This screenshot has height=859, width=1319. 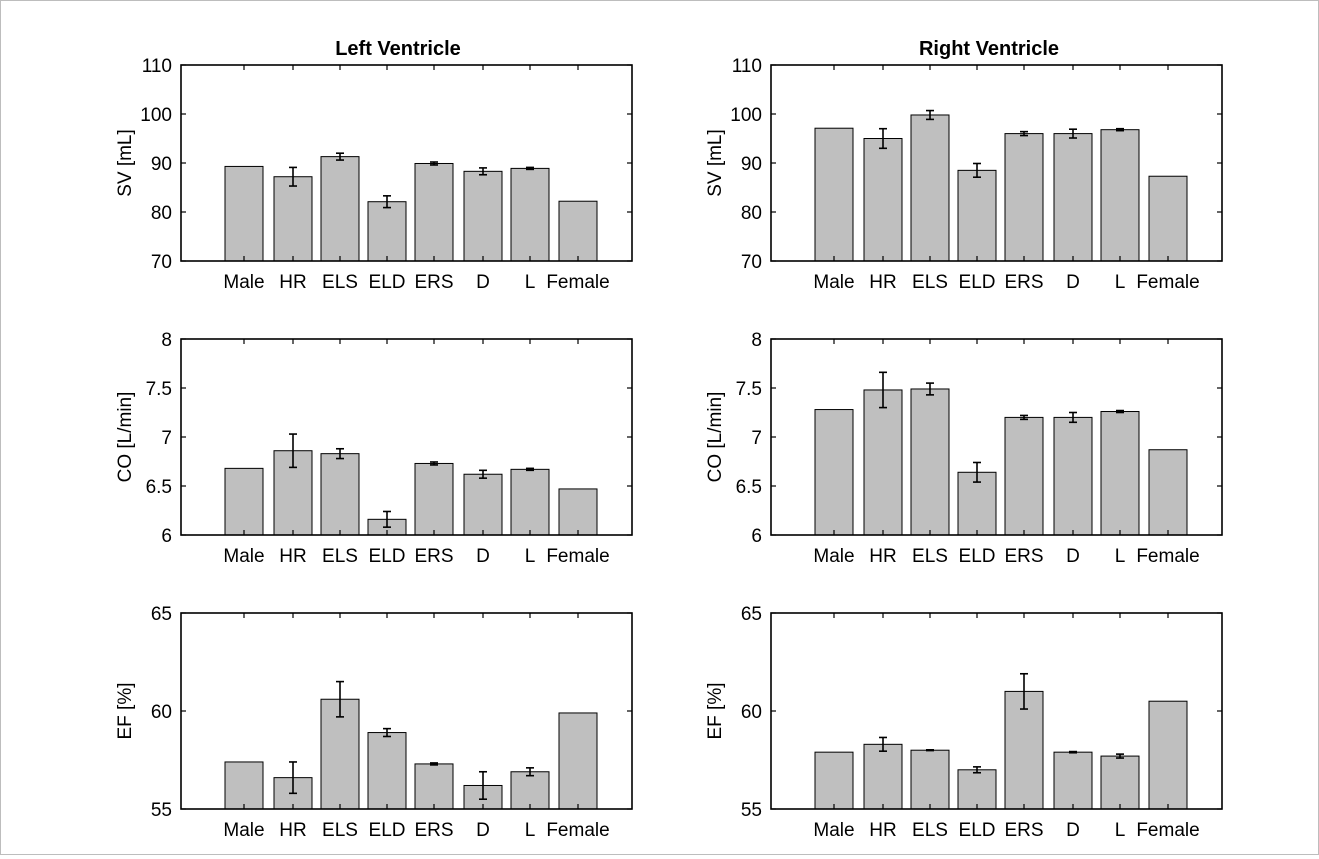 What do you see at coordinates (159, 487) in the screenshot?
I see `y-tick-label: 6.5` at bounding box center [159, 487].